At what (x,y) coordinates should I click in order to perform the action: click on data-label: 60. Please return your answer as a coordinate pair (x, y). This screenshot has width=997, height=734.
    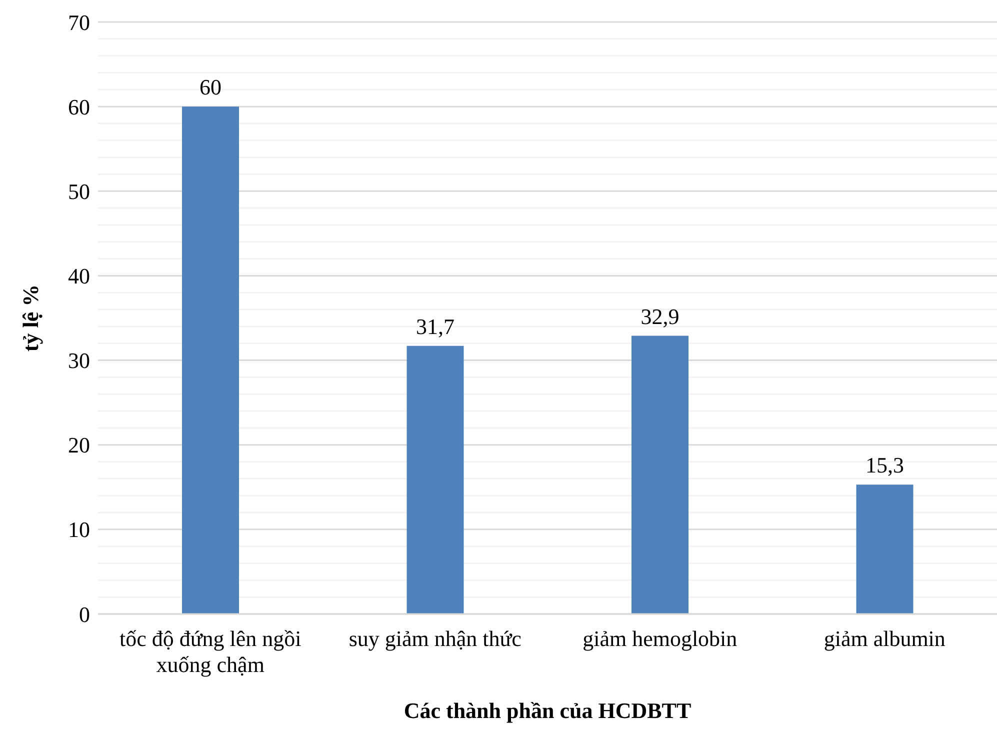
    Looking at the image, I should click on (211, 87).